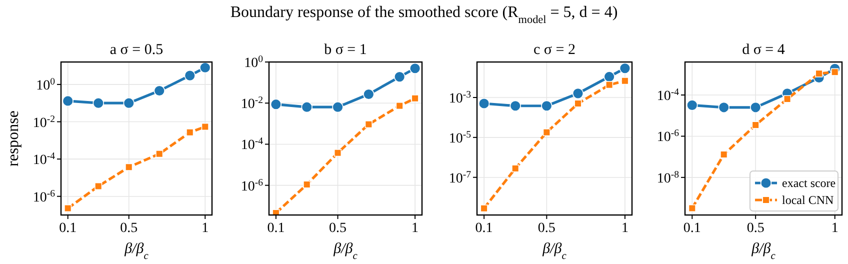 Image resolution: width=848 pixels, height=264 pixels. I want to click on y-axis-title: response, so click(13, 138).